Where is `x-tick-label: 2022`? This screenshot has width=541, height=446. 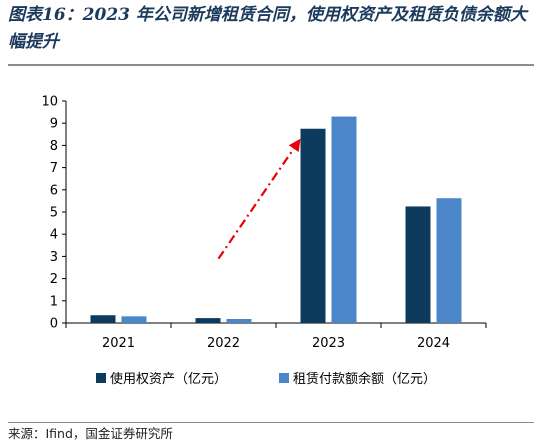
x-tick-label: 2022 is located at coordinates (223, 343).